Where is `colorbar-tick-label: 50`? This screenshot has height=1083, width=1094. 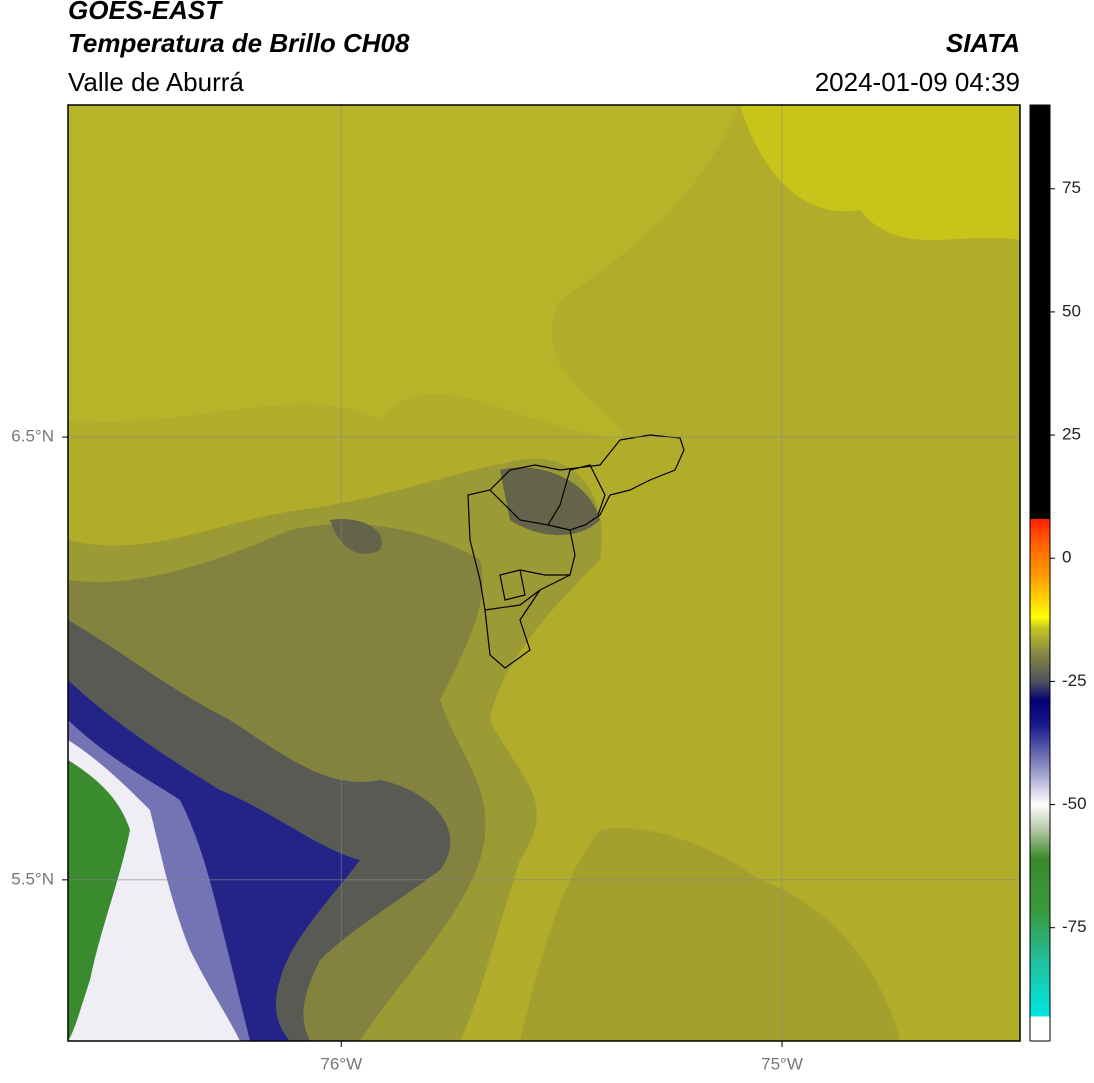
colorbar-tick-label: 50 is located at coordinates (1071, 310).